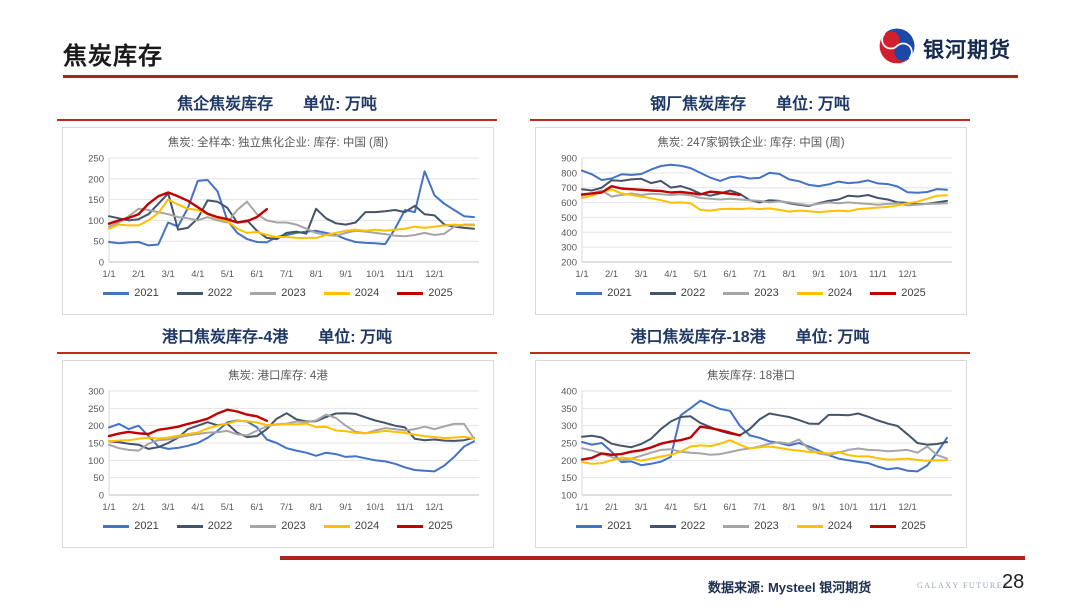  Describe the element at coordinates (569, 188) in the screenshot. I see `y-tick-label: 700` at that location.